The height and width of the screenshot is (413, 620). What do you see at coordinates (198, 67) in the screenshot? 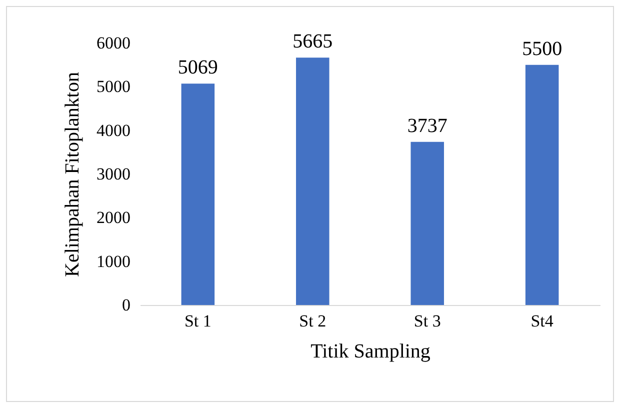
I see `data-label: 5069` at bounding box center [198, 67].